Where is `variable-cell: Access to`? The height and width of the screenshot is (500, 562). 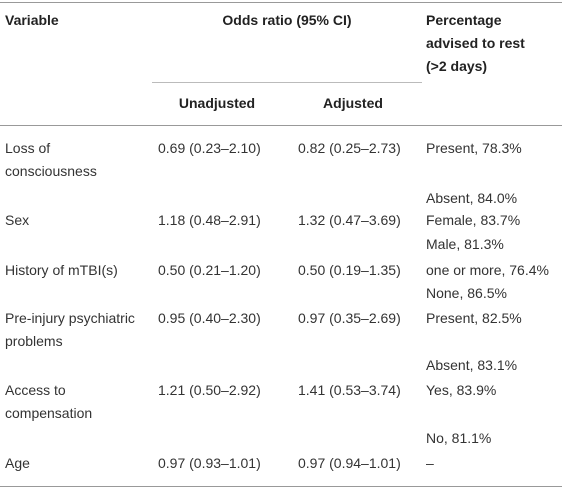
variable-cell: Access to is located at coordinates (35, 390).